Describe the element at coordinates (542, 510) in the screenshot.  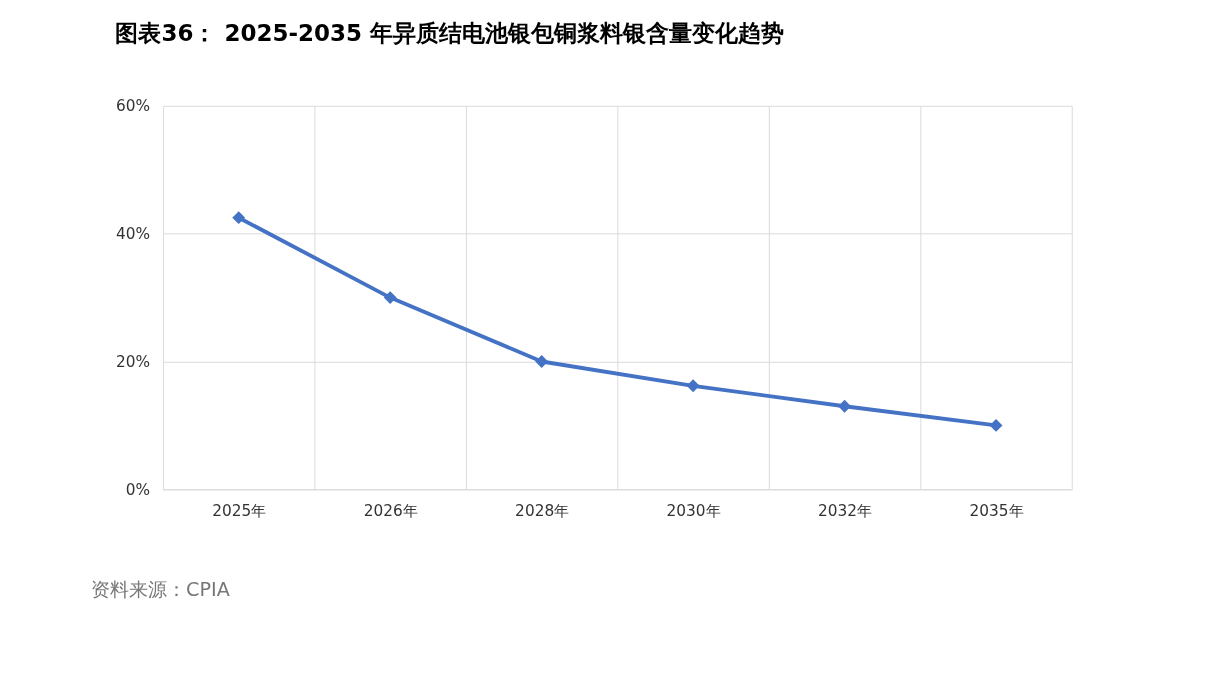
I see `x-tick-label: 2028年` at that location.